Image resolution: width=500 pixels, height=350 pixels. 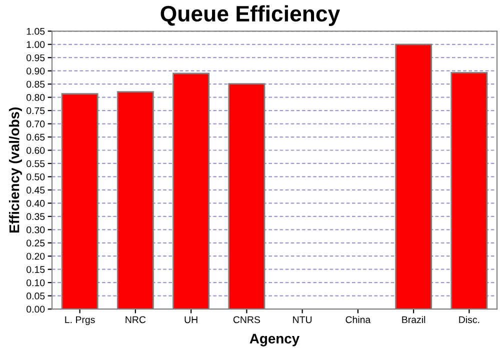 I want to click on y-tick-label: 0.75, so click(x=35, y=110).